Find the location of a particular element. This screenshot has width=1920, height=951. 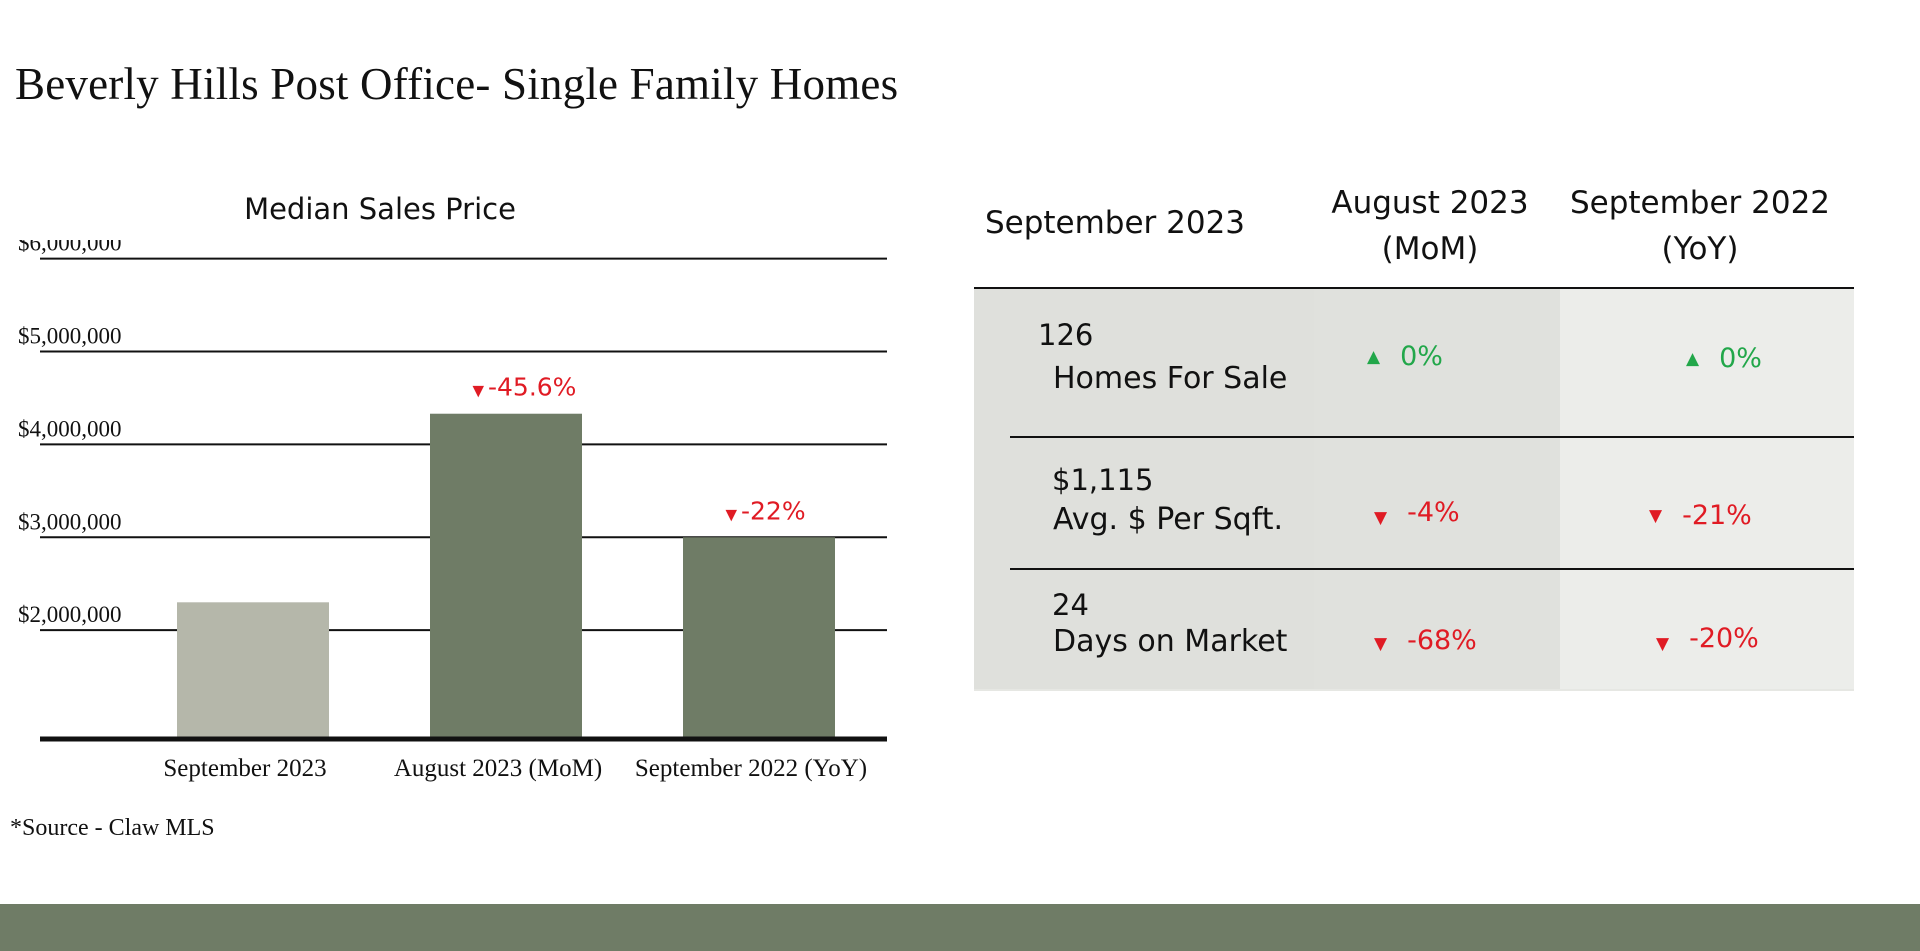

data-label-text: -22% is located at coordinates (773, 510).